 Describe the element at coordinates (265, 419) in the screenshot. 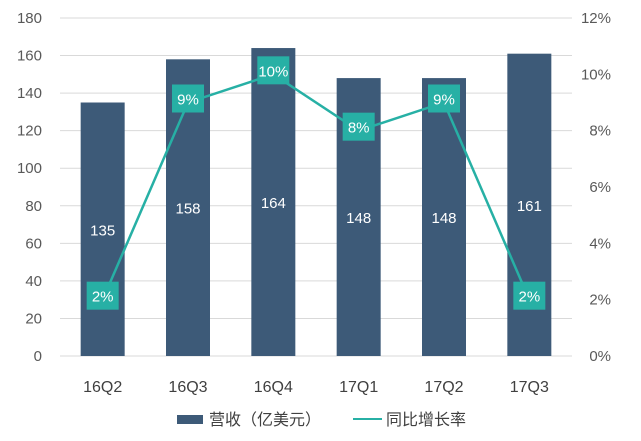

I see `legend-label-revenue: 营收（亿美元）` at that location.